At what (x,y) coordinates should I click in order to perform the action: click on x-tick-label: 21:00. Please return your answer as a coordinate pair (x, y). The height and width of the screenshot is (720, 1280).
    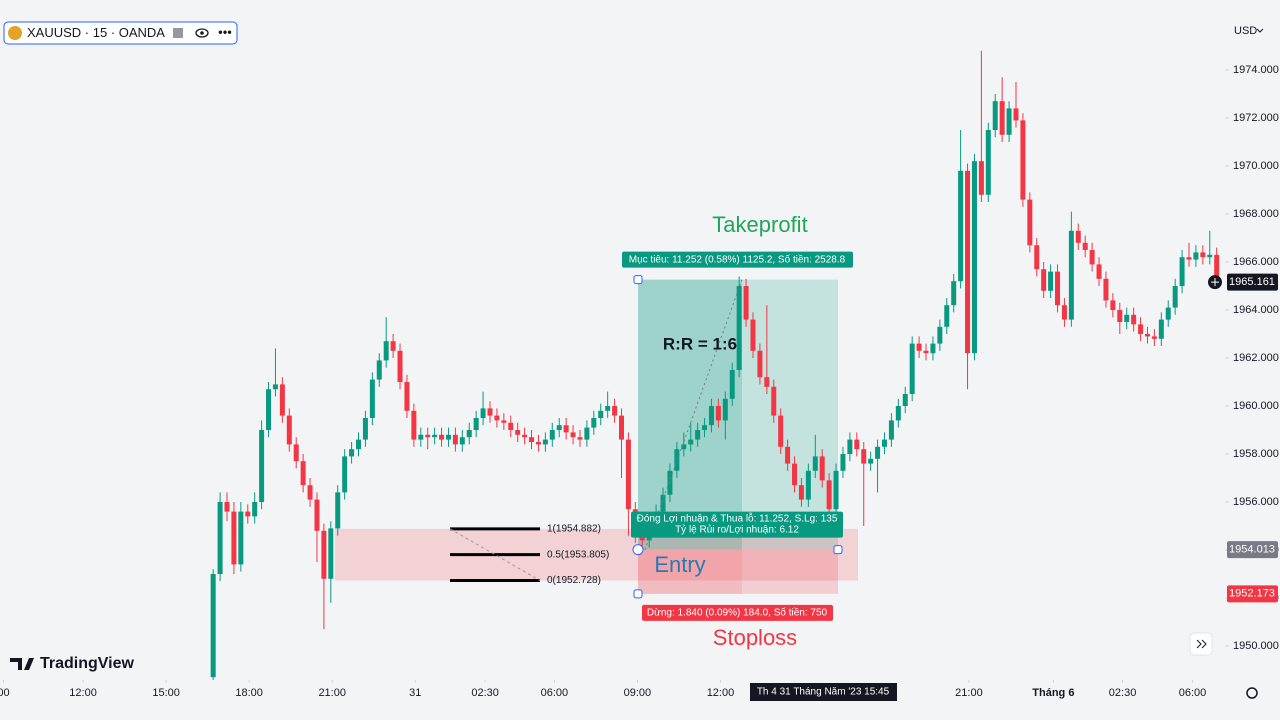
    Looking at the image, I should click on (332, 693).